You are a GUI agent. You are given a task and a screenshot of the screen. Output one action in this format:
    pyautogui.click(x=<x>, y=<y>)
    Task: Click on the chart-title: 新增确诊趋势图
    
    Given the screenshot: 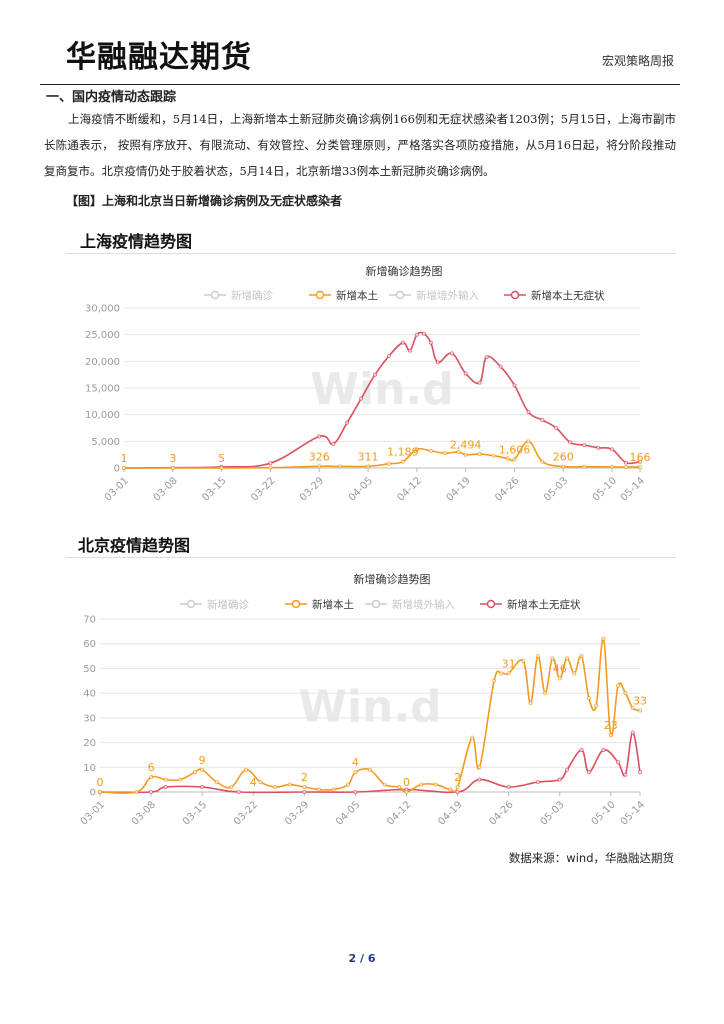 What is the action you would take?
    pyautogui.click(x=404, y=271)
    